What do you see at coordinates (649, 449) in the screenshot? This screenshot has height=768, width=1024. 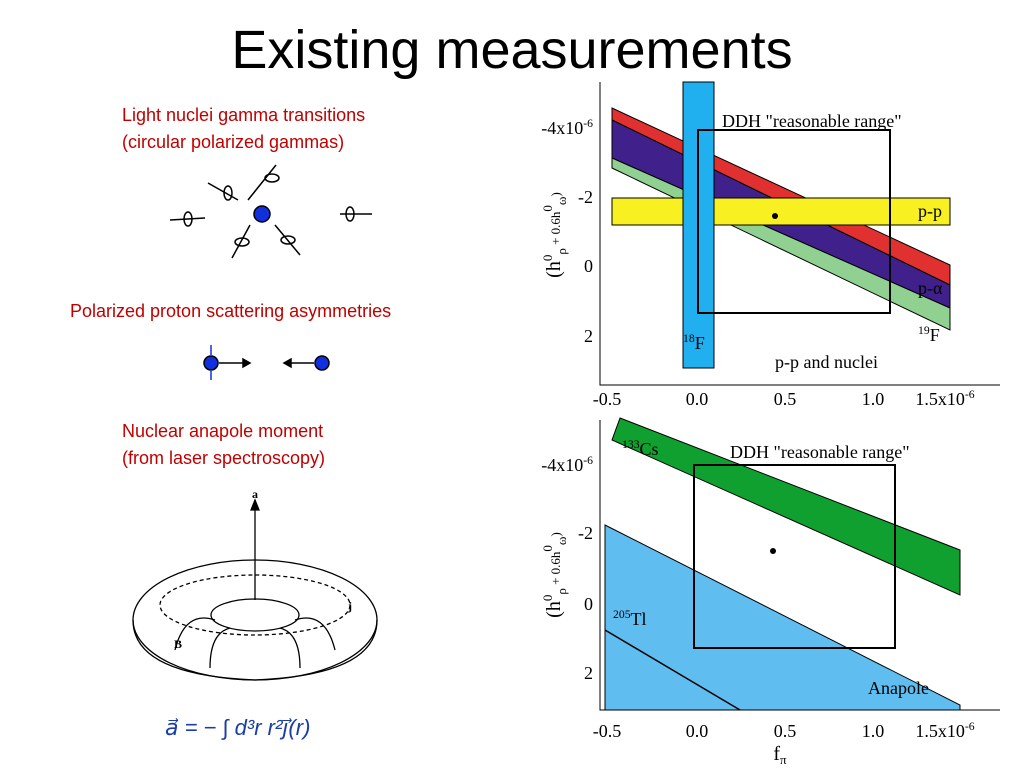 I see `label-text: Cs` at bounding box center [649, 449].